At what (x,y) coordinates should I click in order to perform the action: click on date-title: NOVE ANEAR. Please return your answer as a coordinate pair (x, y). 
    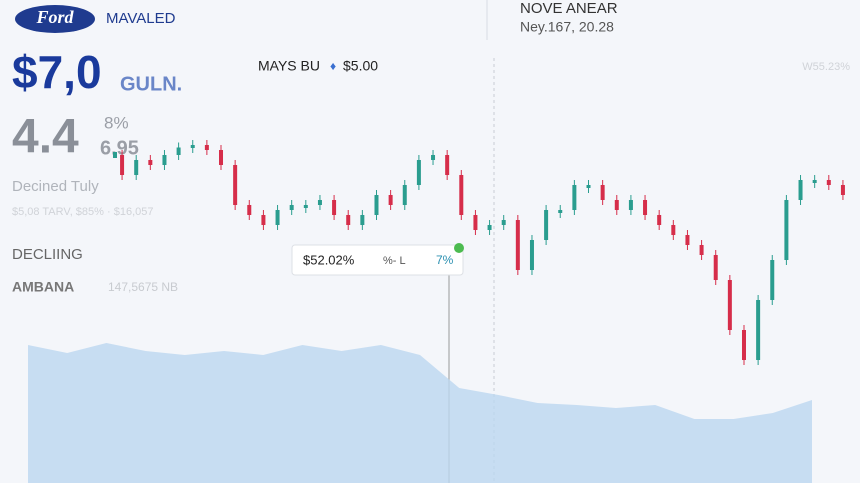
    Looking at the image, I should click on (569, 8).